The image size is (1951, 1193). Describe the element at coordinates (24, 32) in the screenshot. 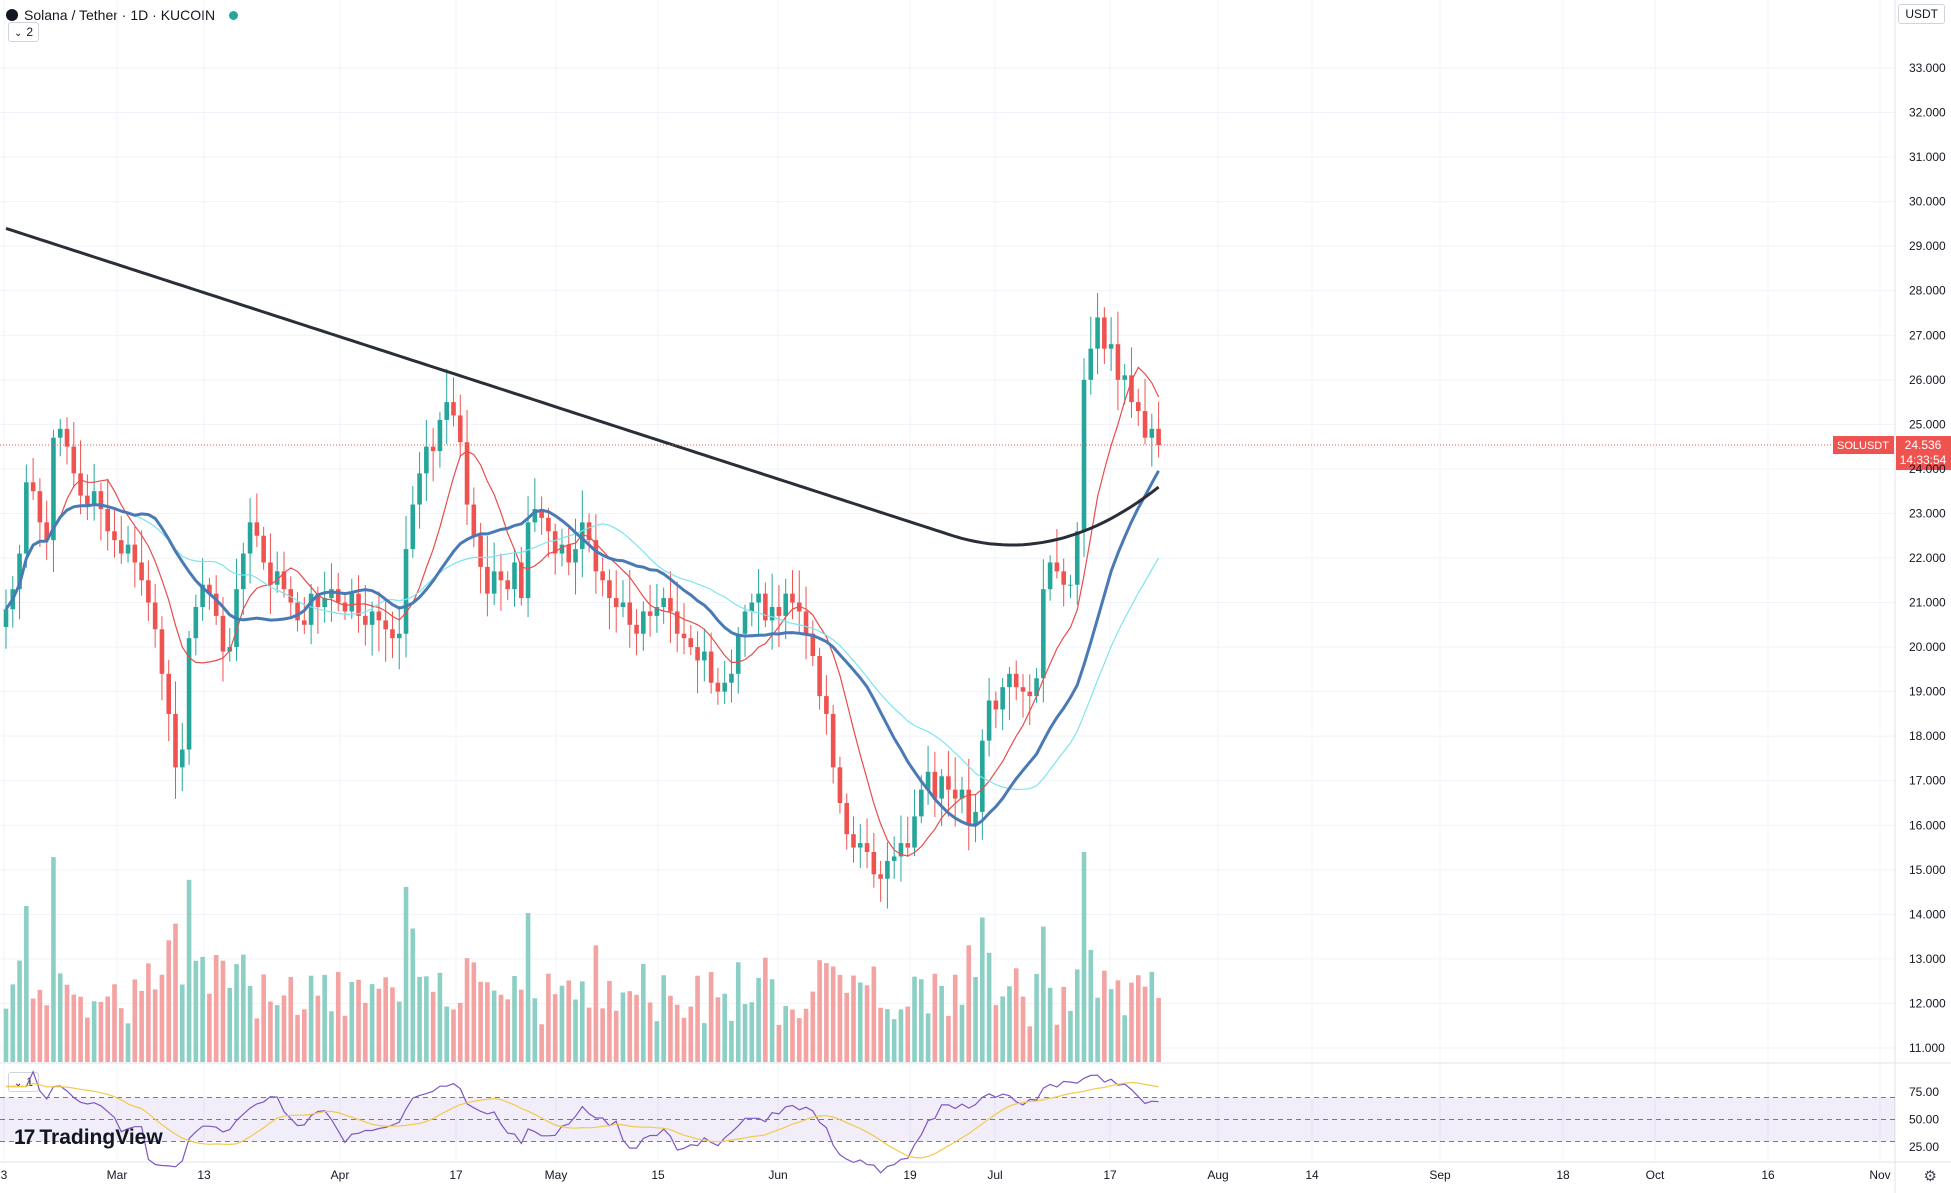

I see `indicators-toggle: ⌄ 2` at that location.